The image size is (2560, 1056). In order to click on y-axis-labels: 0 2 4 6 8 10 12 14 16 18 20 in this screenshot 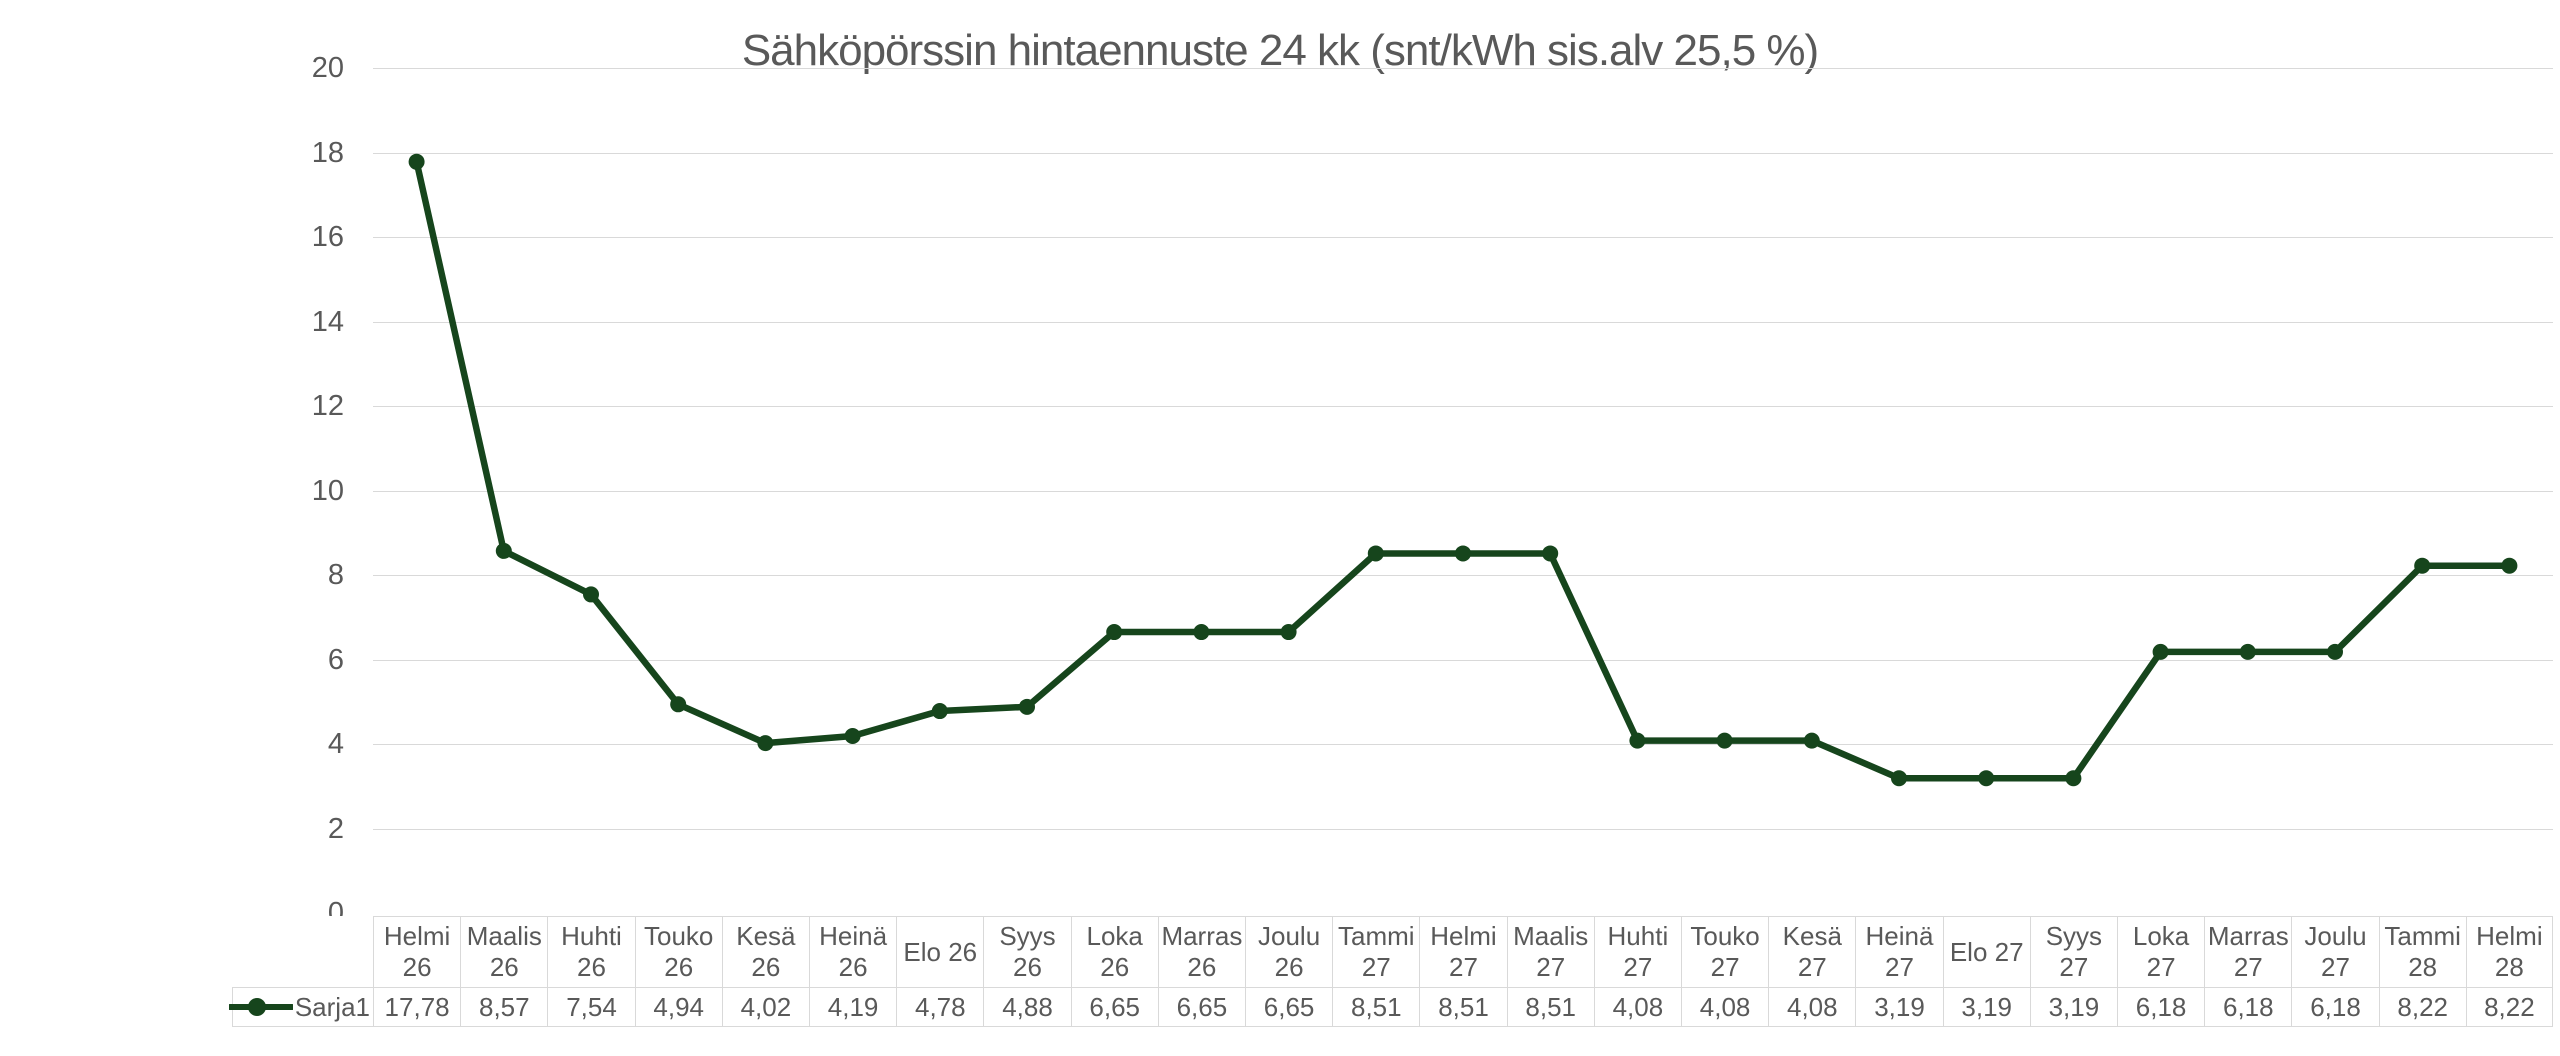, I will do `click(172, 528)`.